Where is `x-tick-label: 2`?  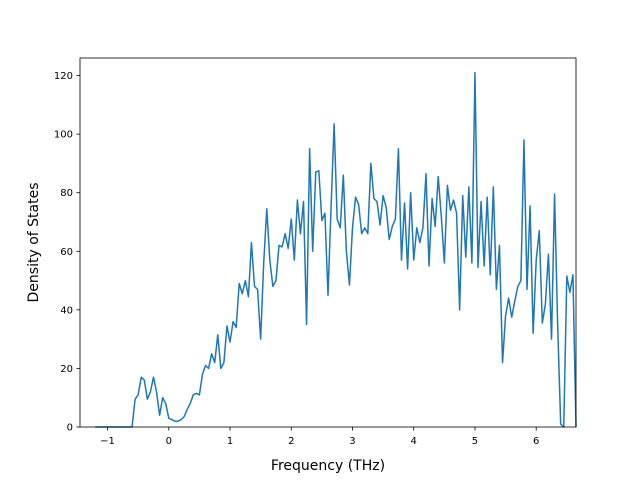
x-tick-label: 2 is located at coordinates (291, 441).